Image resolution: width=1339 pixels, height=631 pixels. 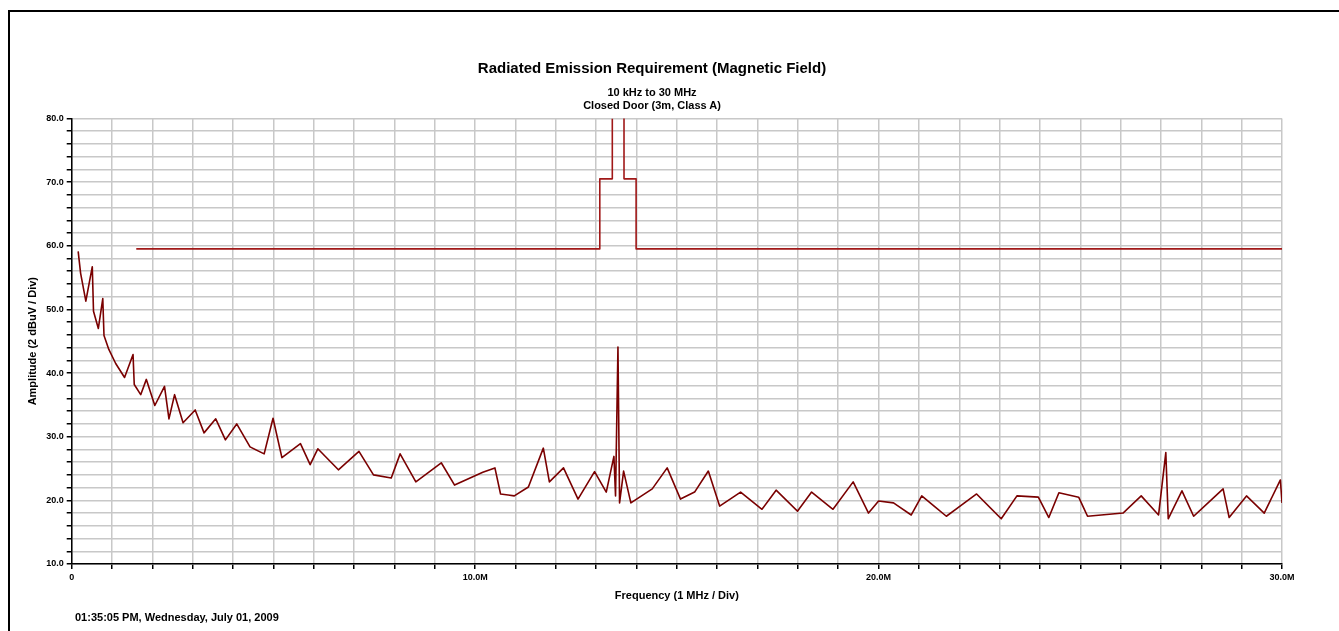 What do you see at coordinates (677, 595) in the screenshot?
I see `x-axis-title: Frequency (1 MHz / Div)` at bounding box center [677, 595].